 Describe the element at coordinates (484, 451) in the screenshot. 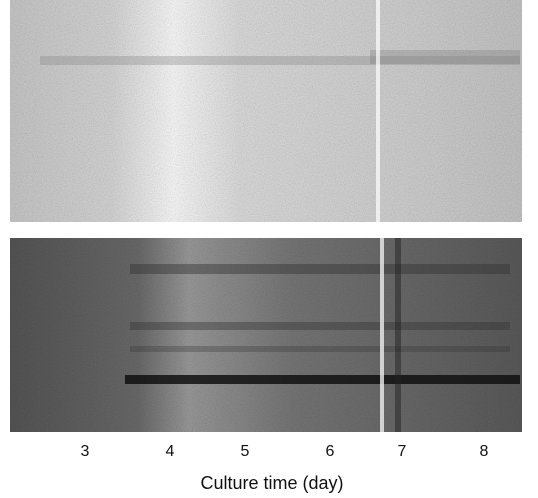

I see `lane-label: 8` at that location.